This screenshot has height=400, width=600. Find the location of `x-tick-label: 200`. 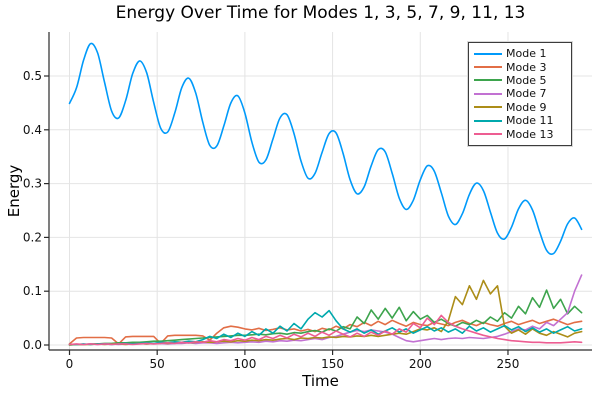

x-tick-label: 200 is located at coordinates (420, 364).